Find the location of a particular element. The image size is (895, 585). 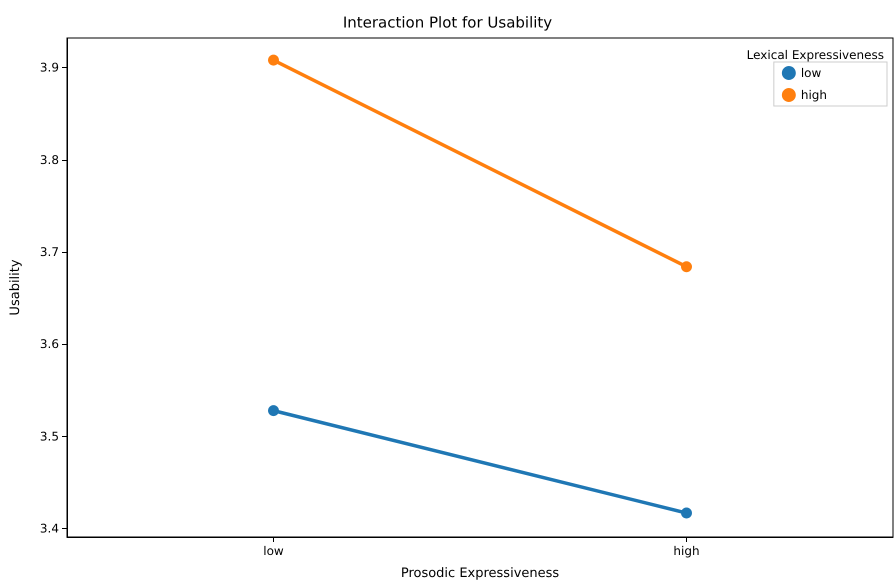

y-axis-title: Usability is located at coordinates (15, 287).